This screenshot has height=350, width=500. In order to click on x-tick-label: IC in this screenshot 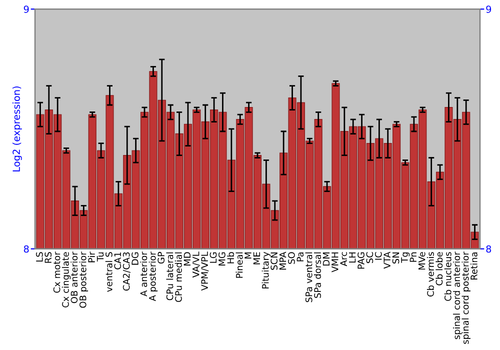, I will do `click(378, 256)`.